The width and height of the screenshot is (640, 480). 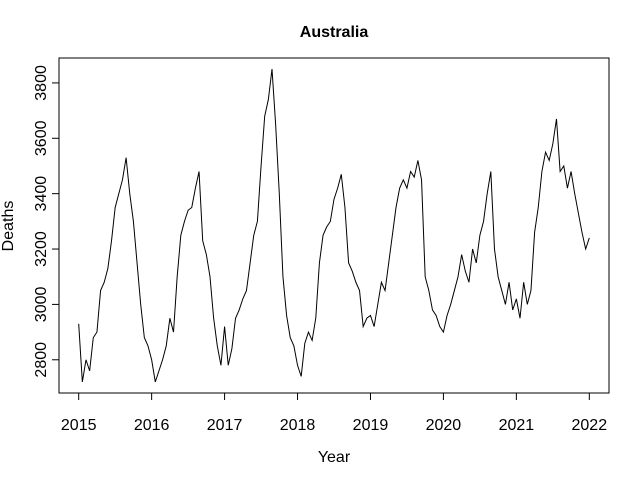 What do you see at coordinates (334, 457) in the screenshot?
I see `x-axis-label: Year` at bounding box center [334, 457].